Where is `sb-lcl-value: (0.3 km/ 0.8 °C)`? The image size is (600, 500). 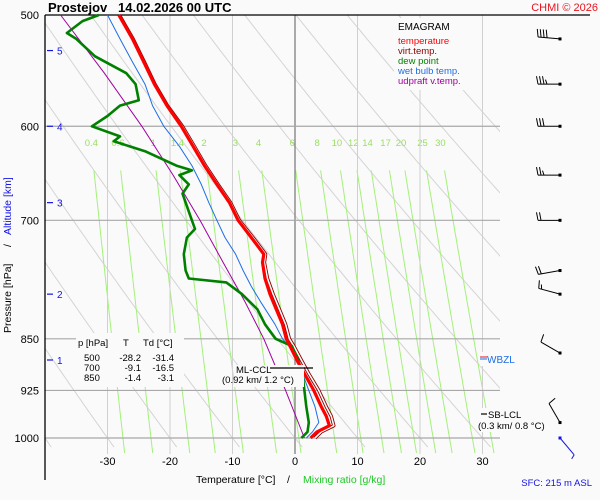 sb-lcl-value: (0.3 km/ 0.8 °C) is located at coordinates (511, 426).